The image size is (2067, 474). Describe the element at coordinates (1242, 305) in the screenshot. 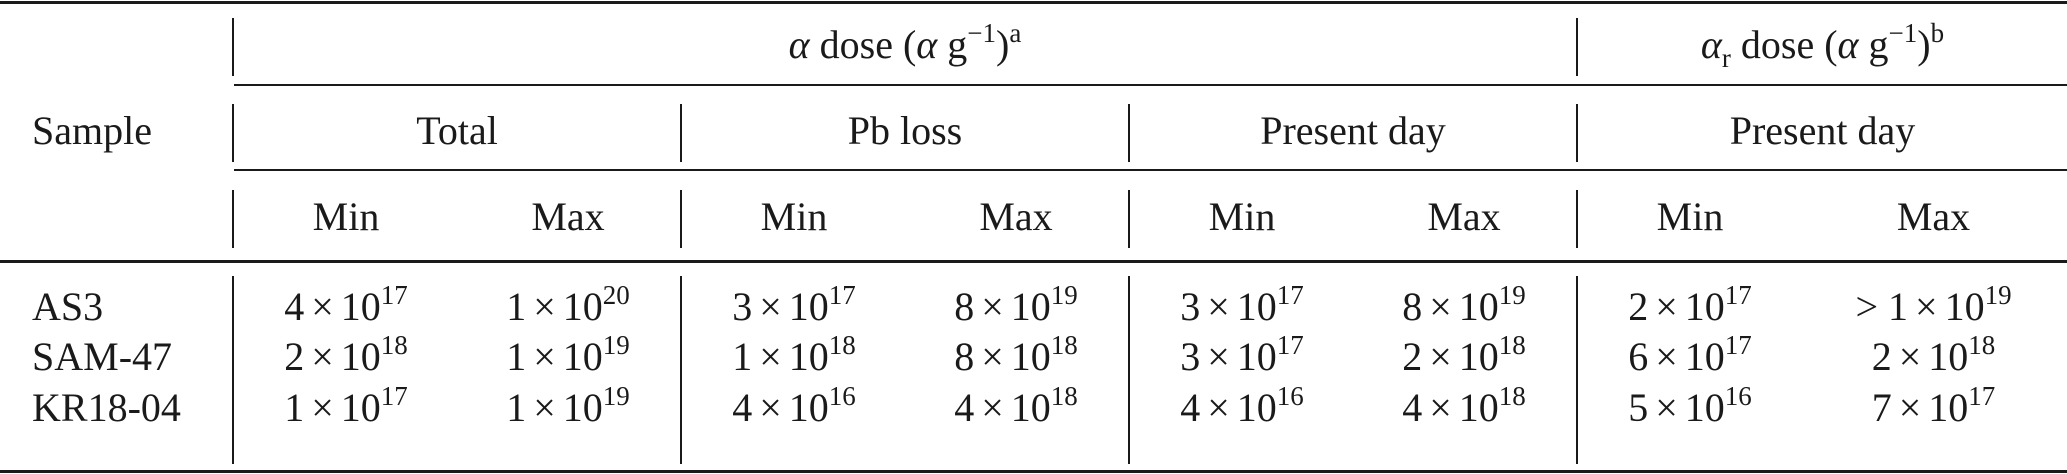

I see `dose-value: 3 × 1017` at that location.